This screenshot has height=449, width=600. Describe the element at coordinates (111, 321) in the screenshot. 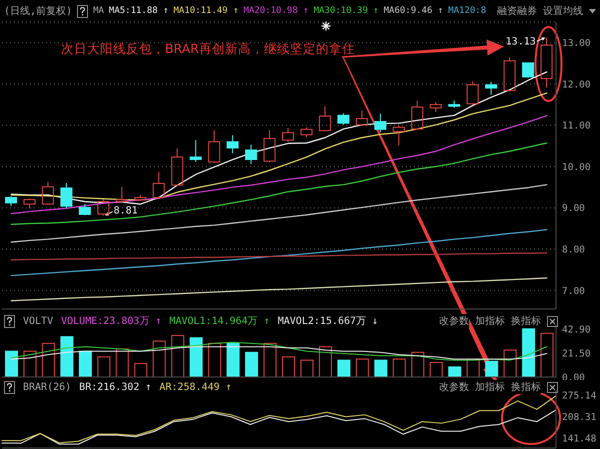

I see `series-label: VOLUME:23.803万 ↑` at that location.